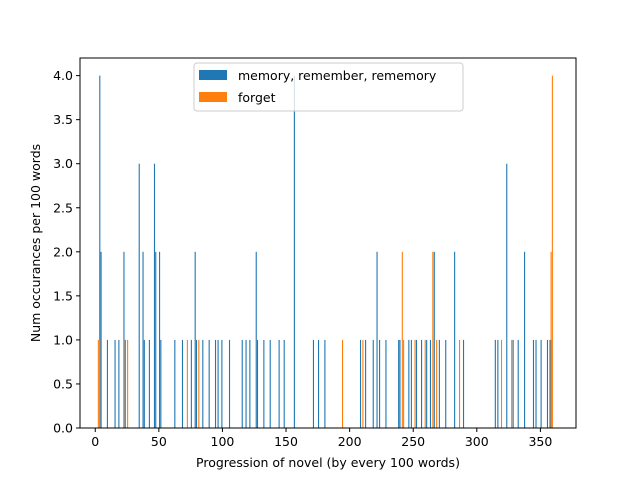 This screenshot has width=640, height=480. What do you see at coordinates (540, 441) in the screenshot?
I see `x-tick-label: 350` at bounding box center [540, 441].